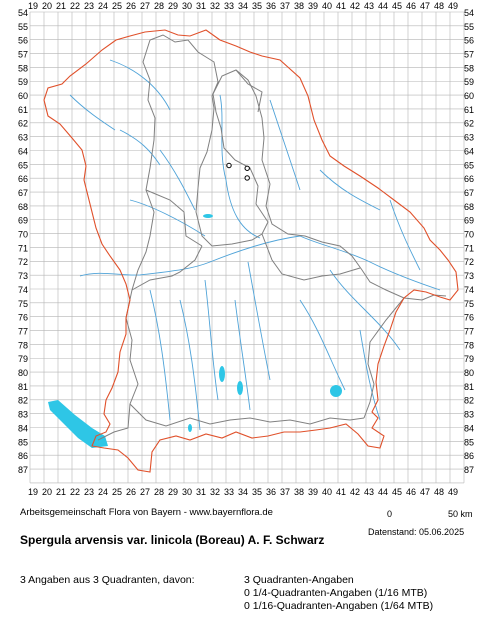 Image resolution: width=500 pixels, height=620 pixels. What do you see at coordinates (23, 262) in the screenshot?
I see `row-label: 72` at bounding box center [23, 262].